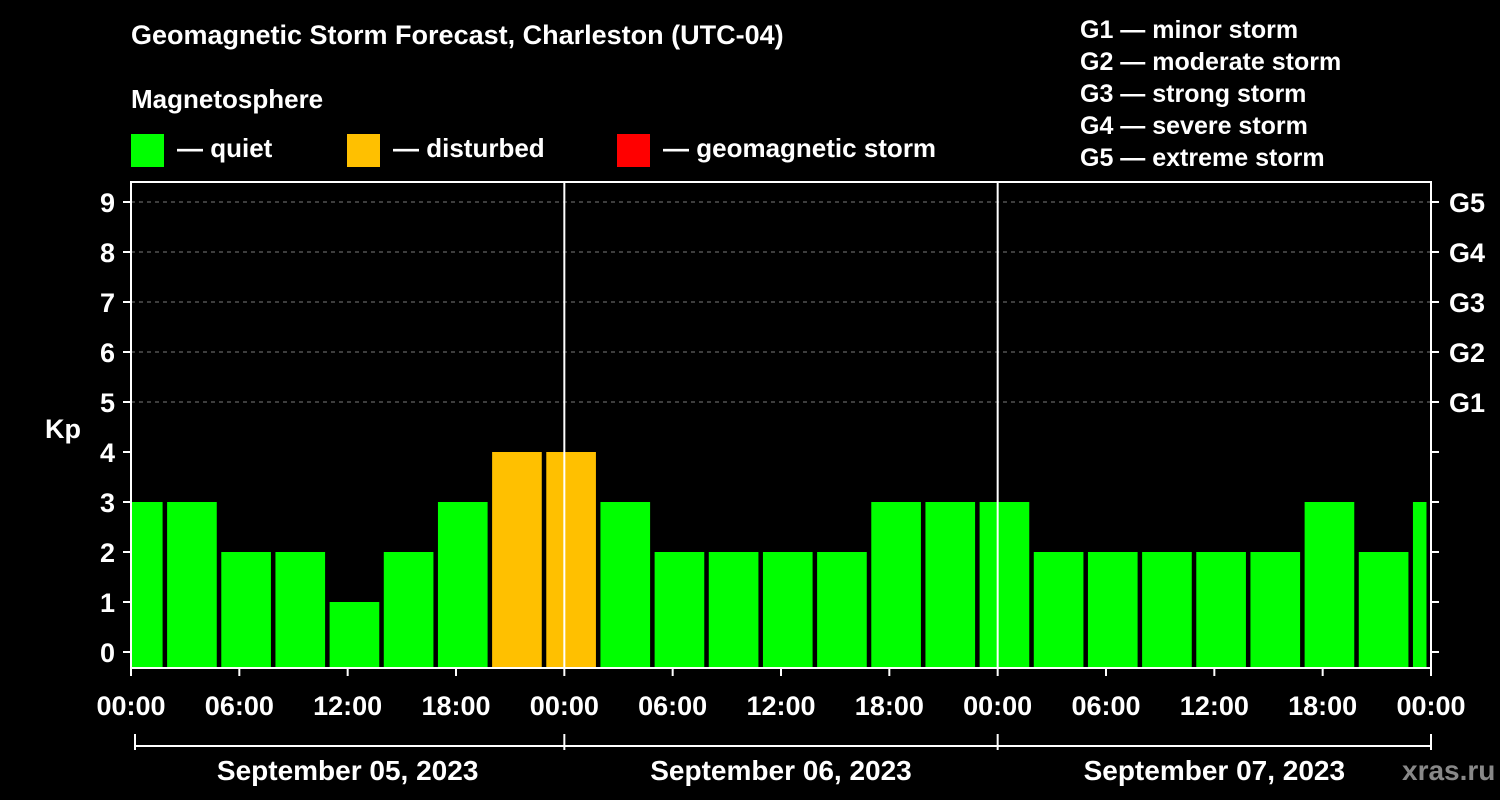  Describe the element at coordinates (1430, 706) in the screenshot. I see `x-tick-label-12: 00:00` at that location.